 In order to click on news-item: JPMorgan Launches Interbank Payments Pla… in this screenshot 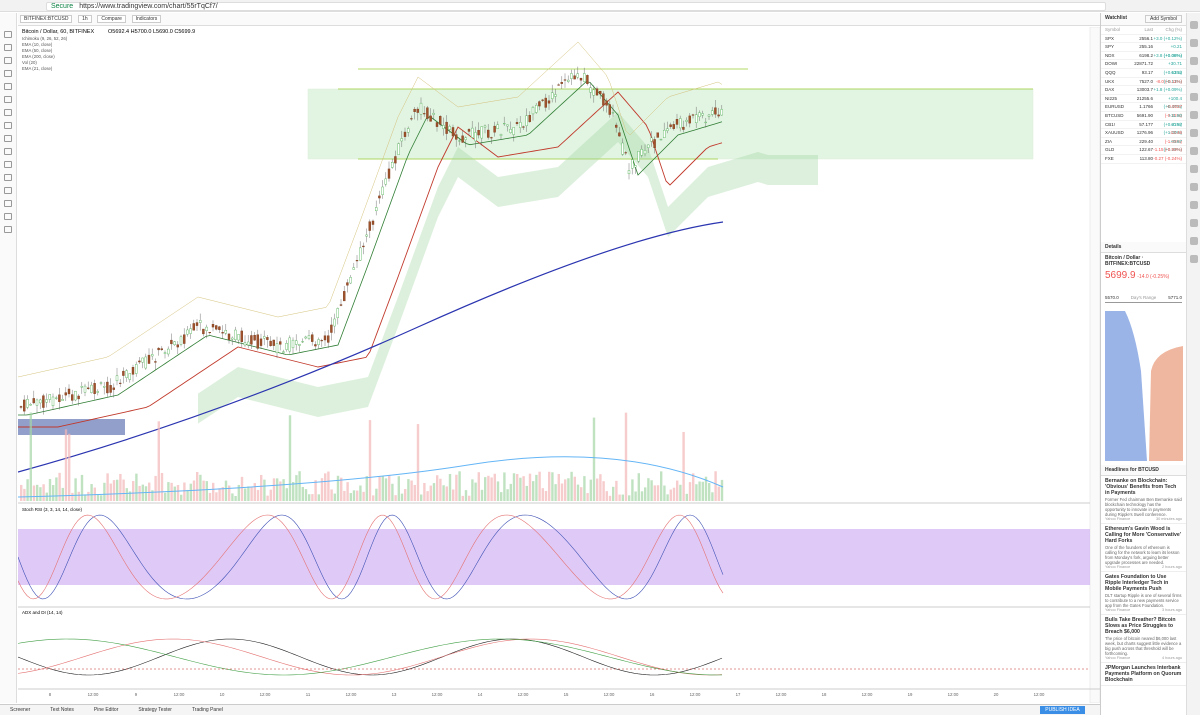, I will do `click(1143, 674)`.